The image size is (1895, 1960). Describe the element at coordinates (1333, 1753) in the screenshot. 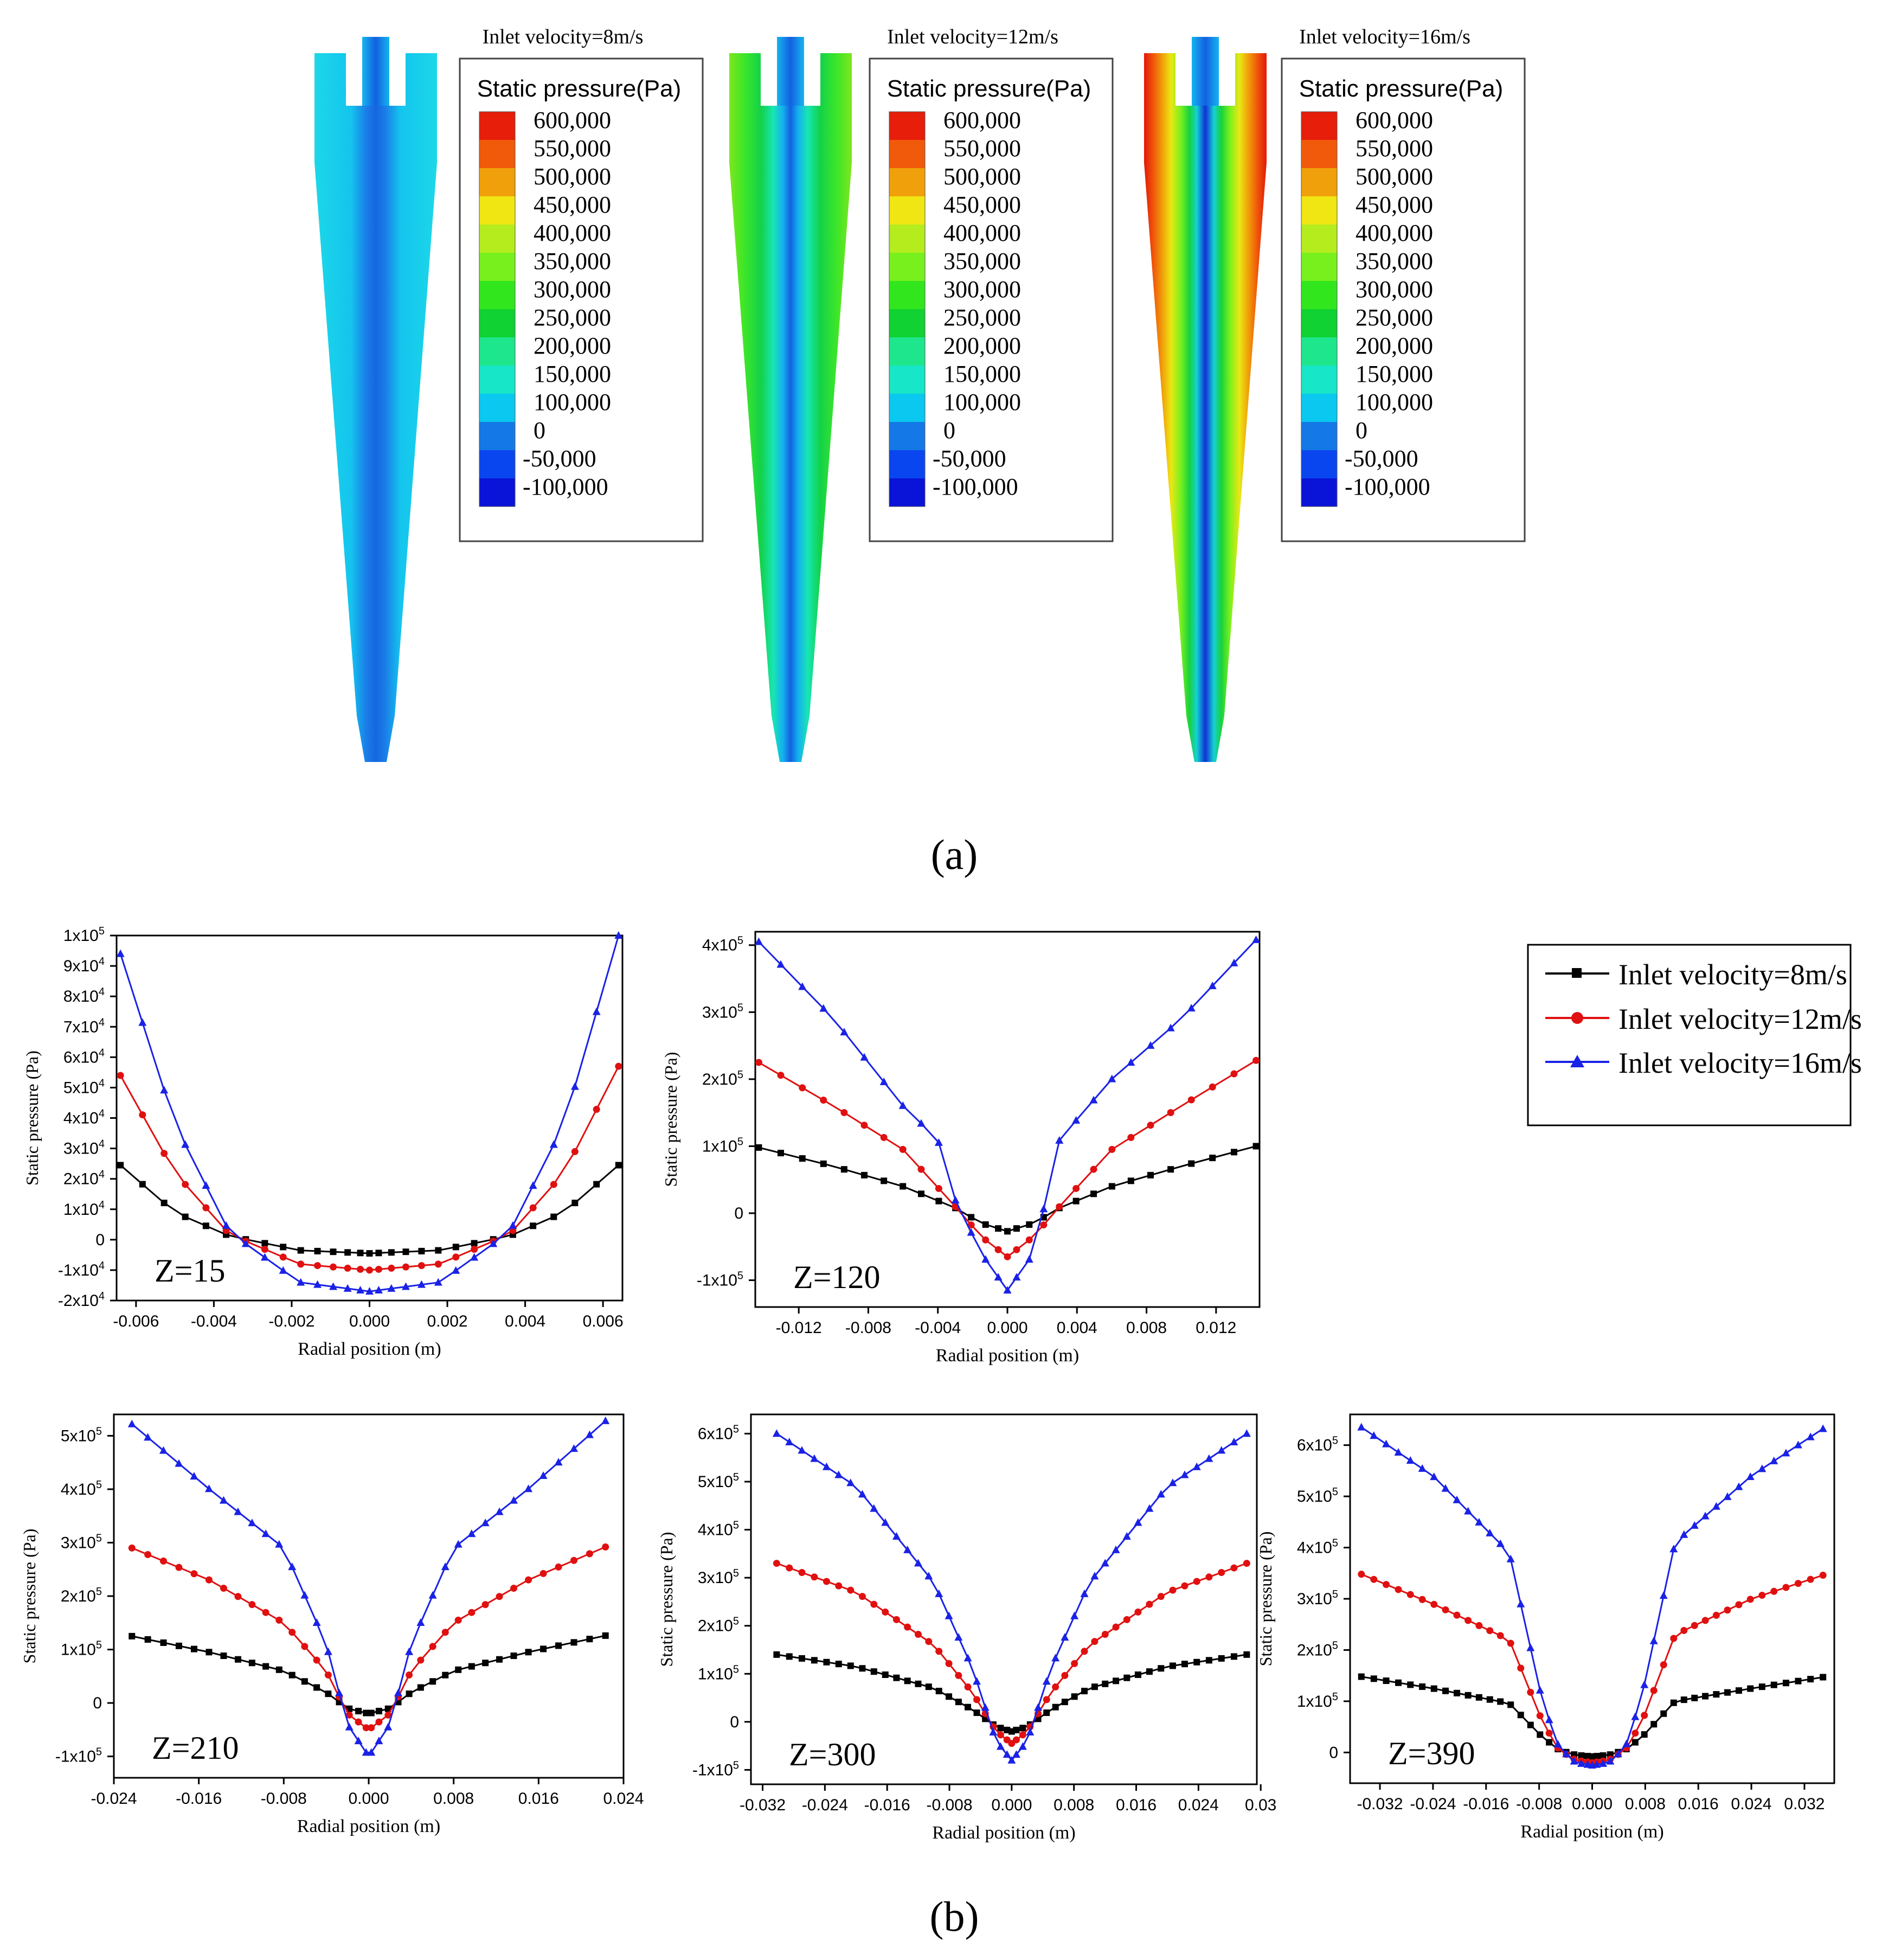

I see `y-tick-label: 0` at that location.